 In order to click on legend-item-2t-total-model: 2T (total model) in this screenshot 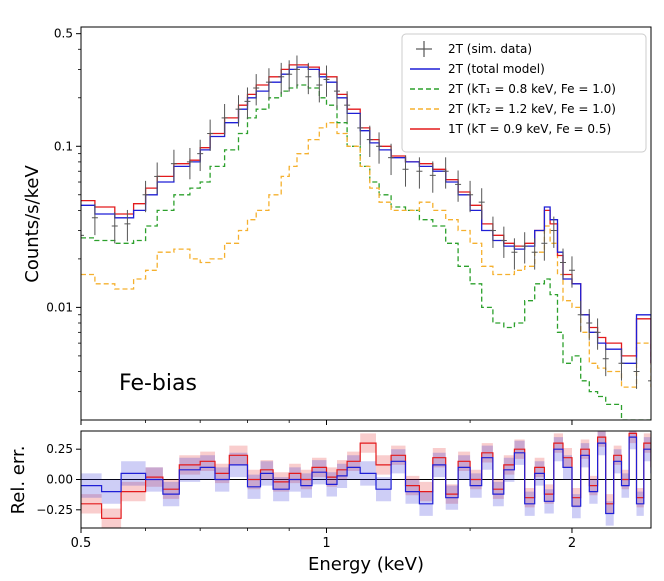, I will do `click(477, 69)`.